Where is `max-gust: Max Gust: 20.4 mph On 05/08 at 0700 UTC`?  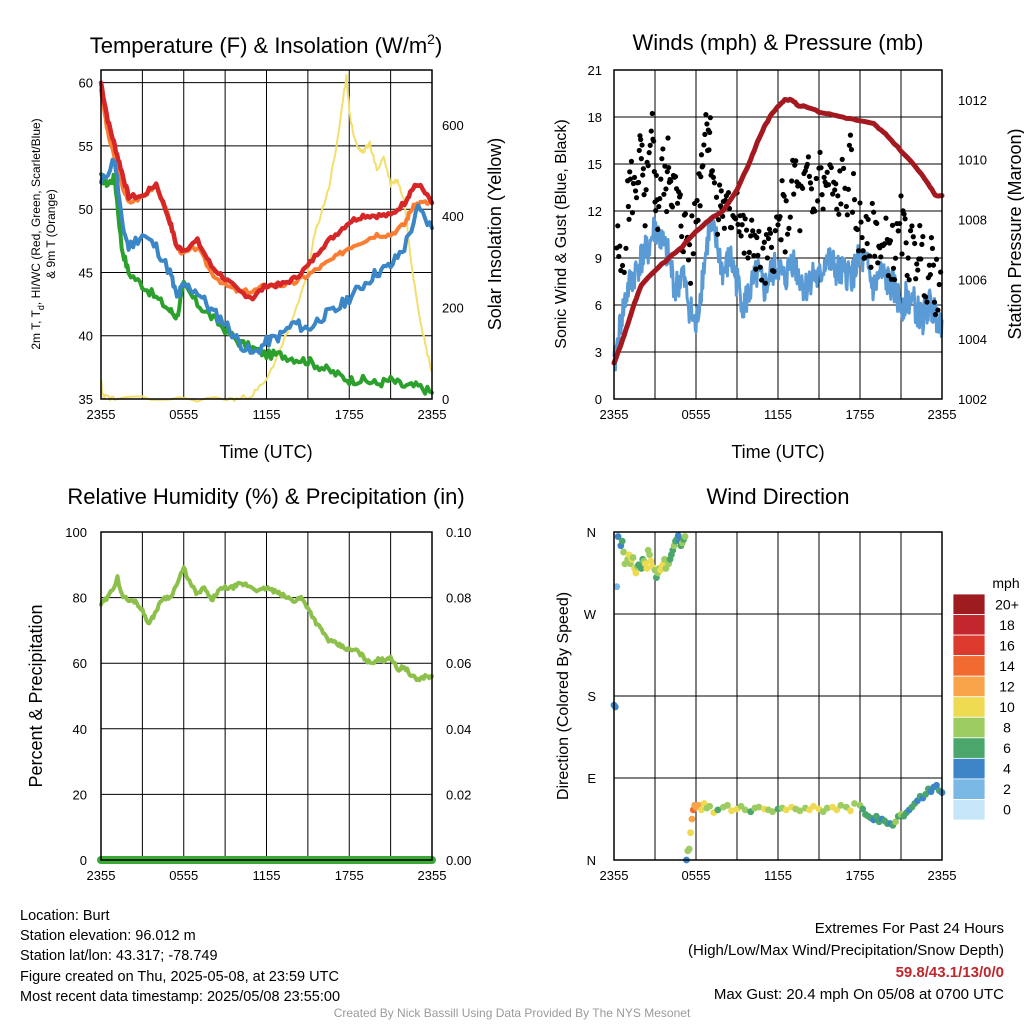
max-gust: Max Gust: 20.4 mph On 05/08 at 0700 UTC is located at coordinates (858, 994).